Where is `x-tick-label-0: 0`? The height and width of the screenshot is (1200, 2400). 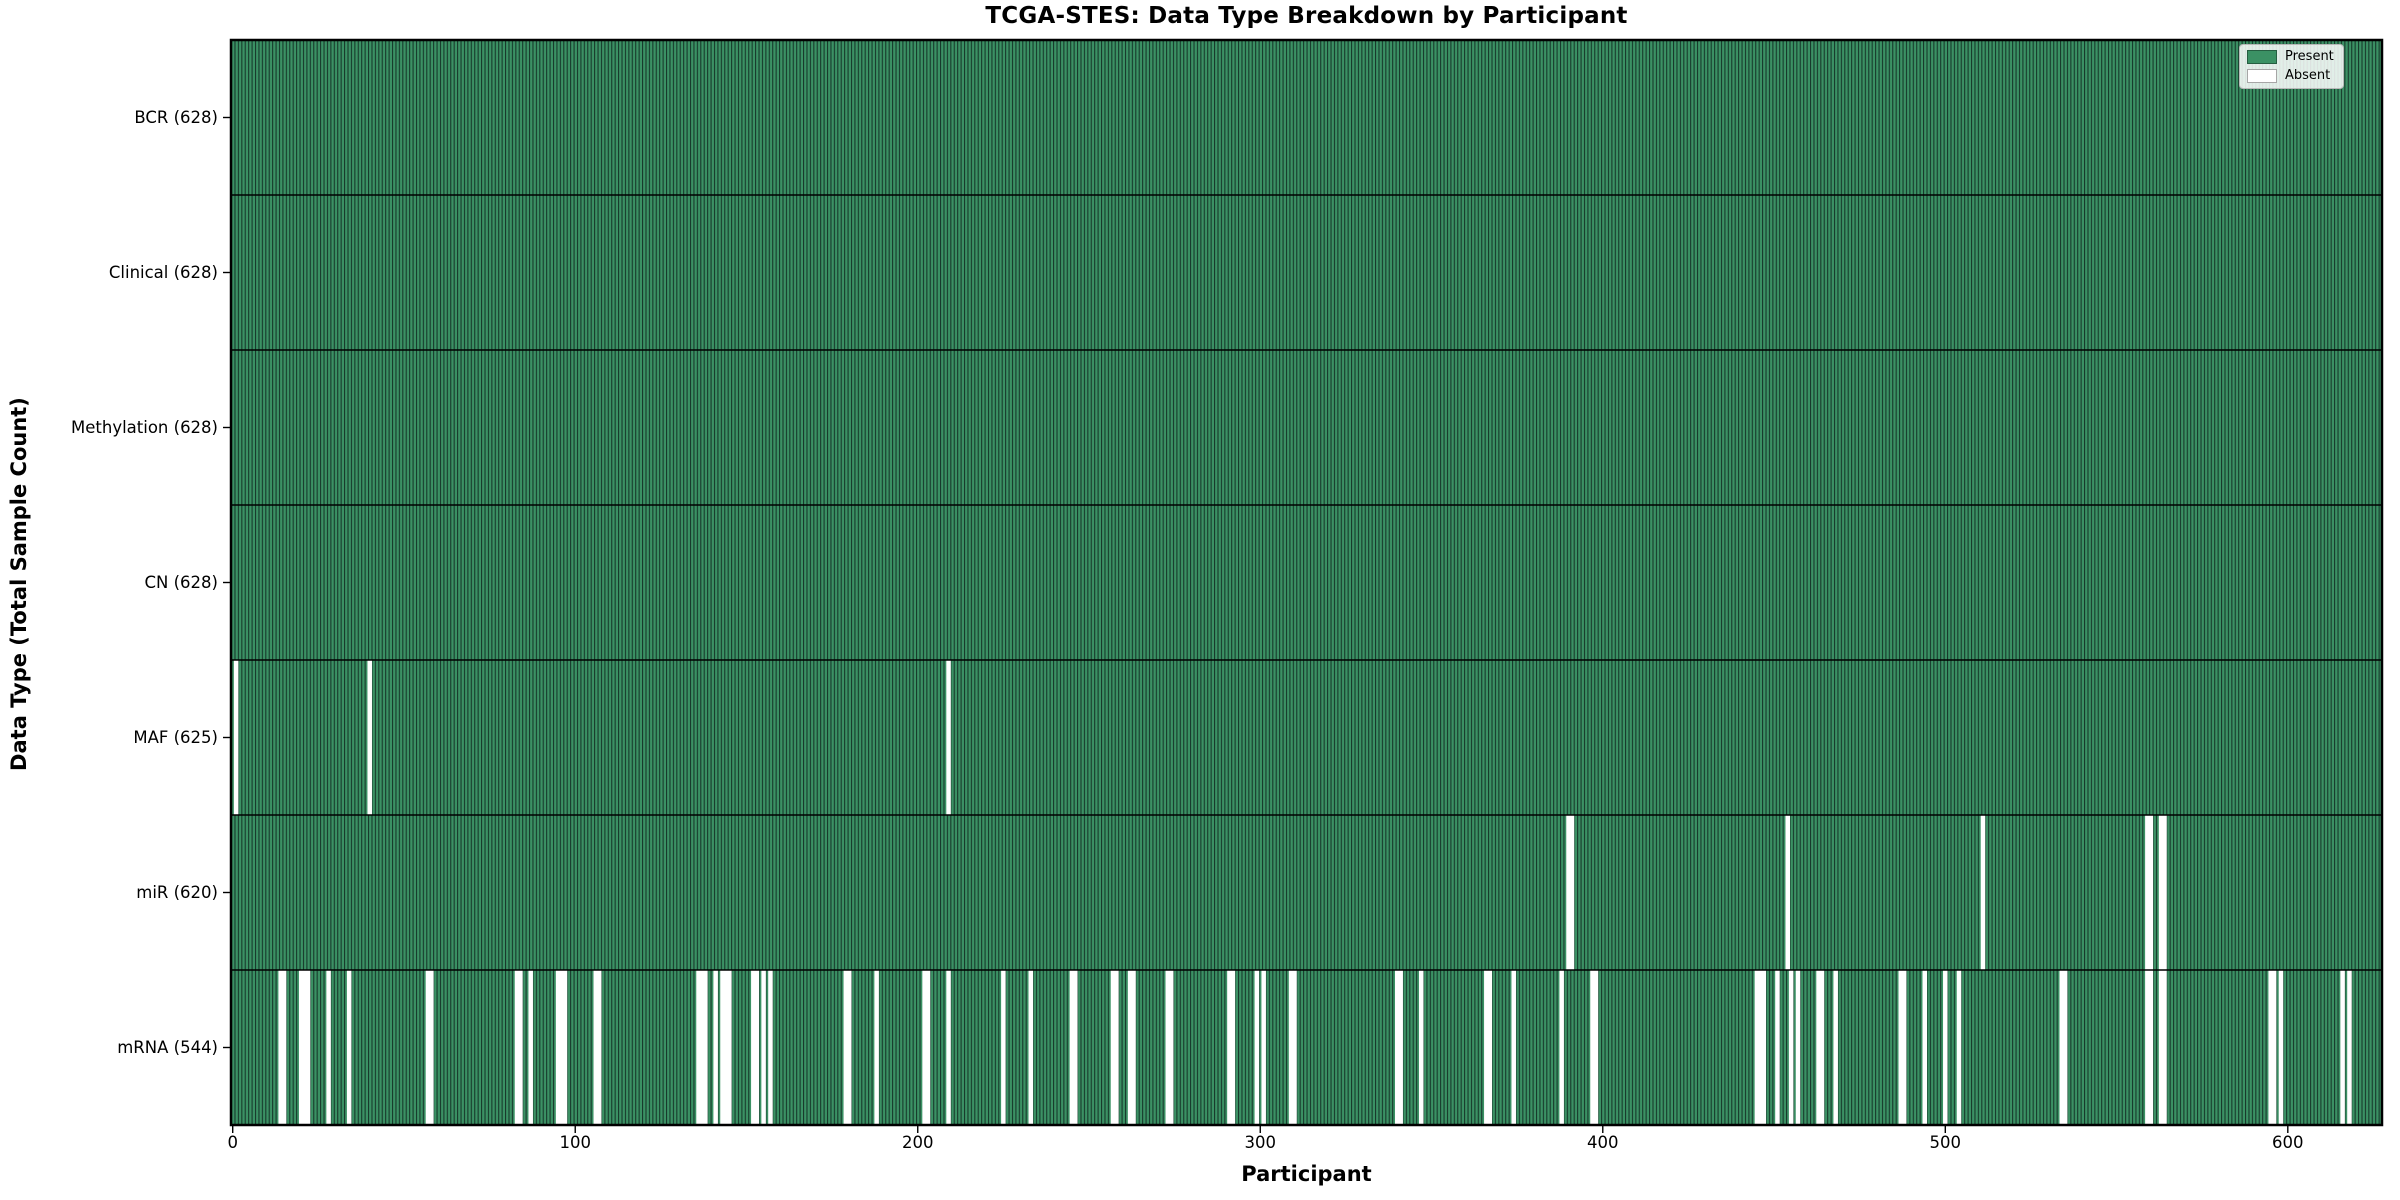
x-tick-label-0: 0 is located at coordinates (232, 1142).